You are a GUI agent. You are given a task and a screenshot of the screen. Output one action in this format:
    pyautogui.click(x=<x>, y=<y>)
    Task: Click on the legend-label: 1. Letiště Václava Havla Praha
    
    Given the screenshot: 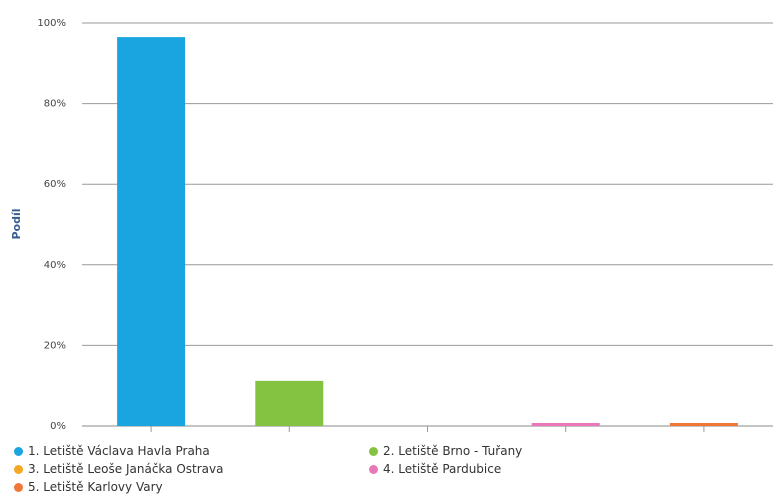 What is the action you would take?
    pyautogui.click(x=119, y=451)
    